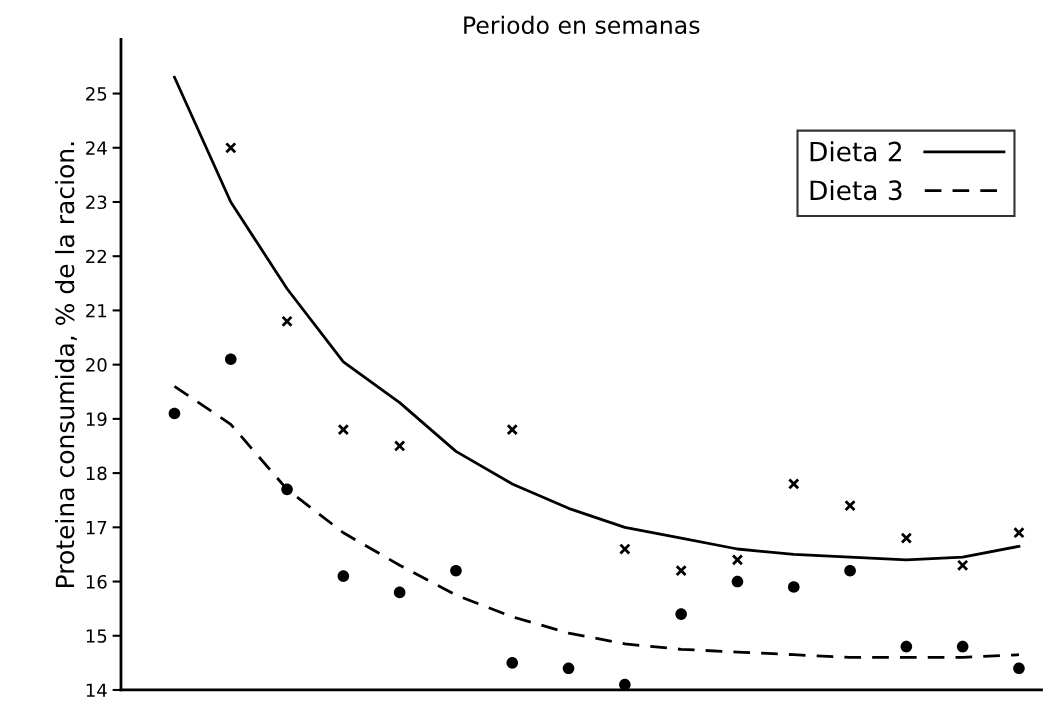 The width and height of the screenshot is (1052, 715). I want to click on y-tick-label: 21, so click(96, 310).